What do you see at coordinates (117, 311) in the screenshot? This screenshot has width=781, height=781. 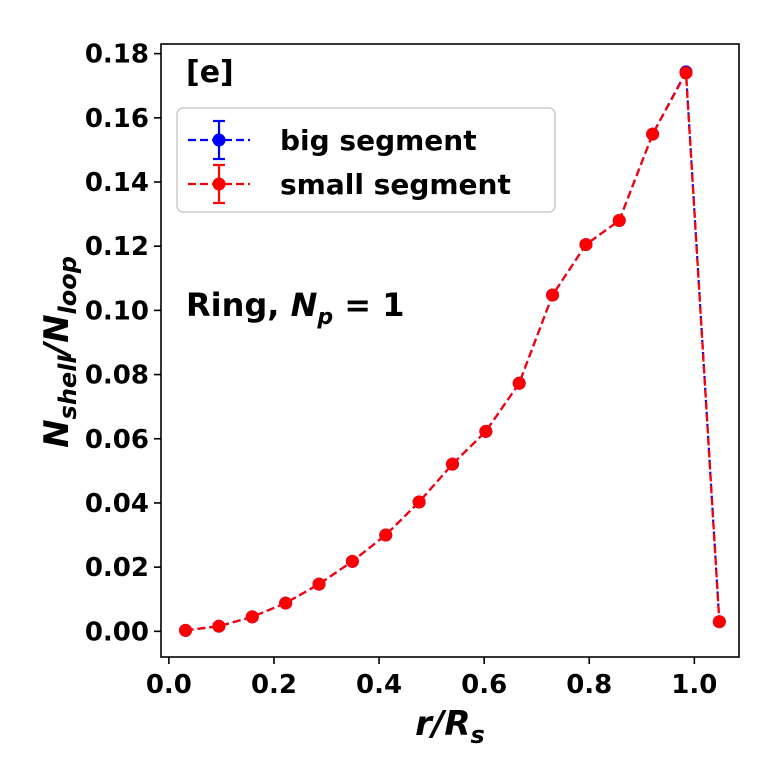 I see `y-tick-label: 0.10` at bounding box center [117, 311].